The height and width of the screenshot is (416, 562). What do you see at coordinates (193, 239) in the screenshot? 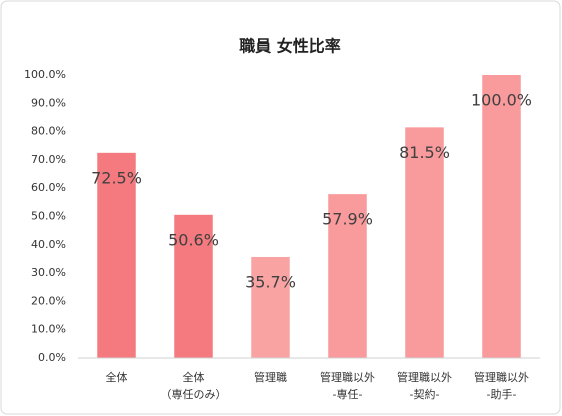
I see `value-label: 50.6%` at bounding box center [193, 239].